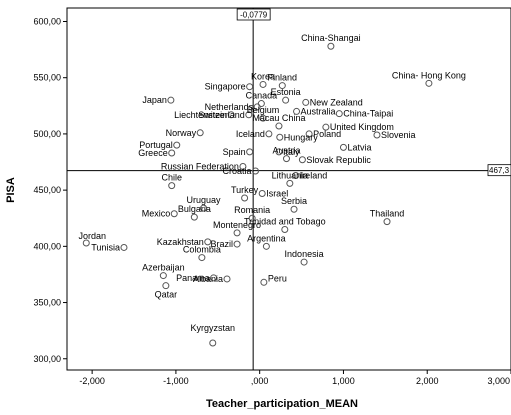  What do you see at coordinates (359, 147) in the screenshot?
I see `point-label: Latvia` at bounding box center [359, 147].